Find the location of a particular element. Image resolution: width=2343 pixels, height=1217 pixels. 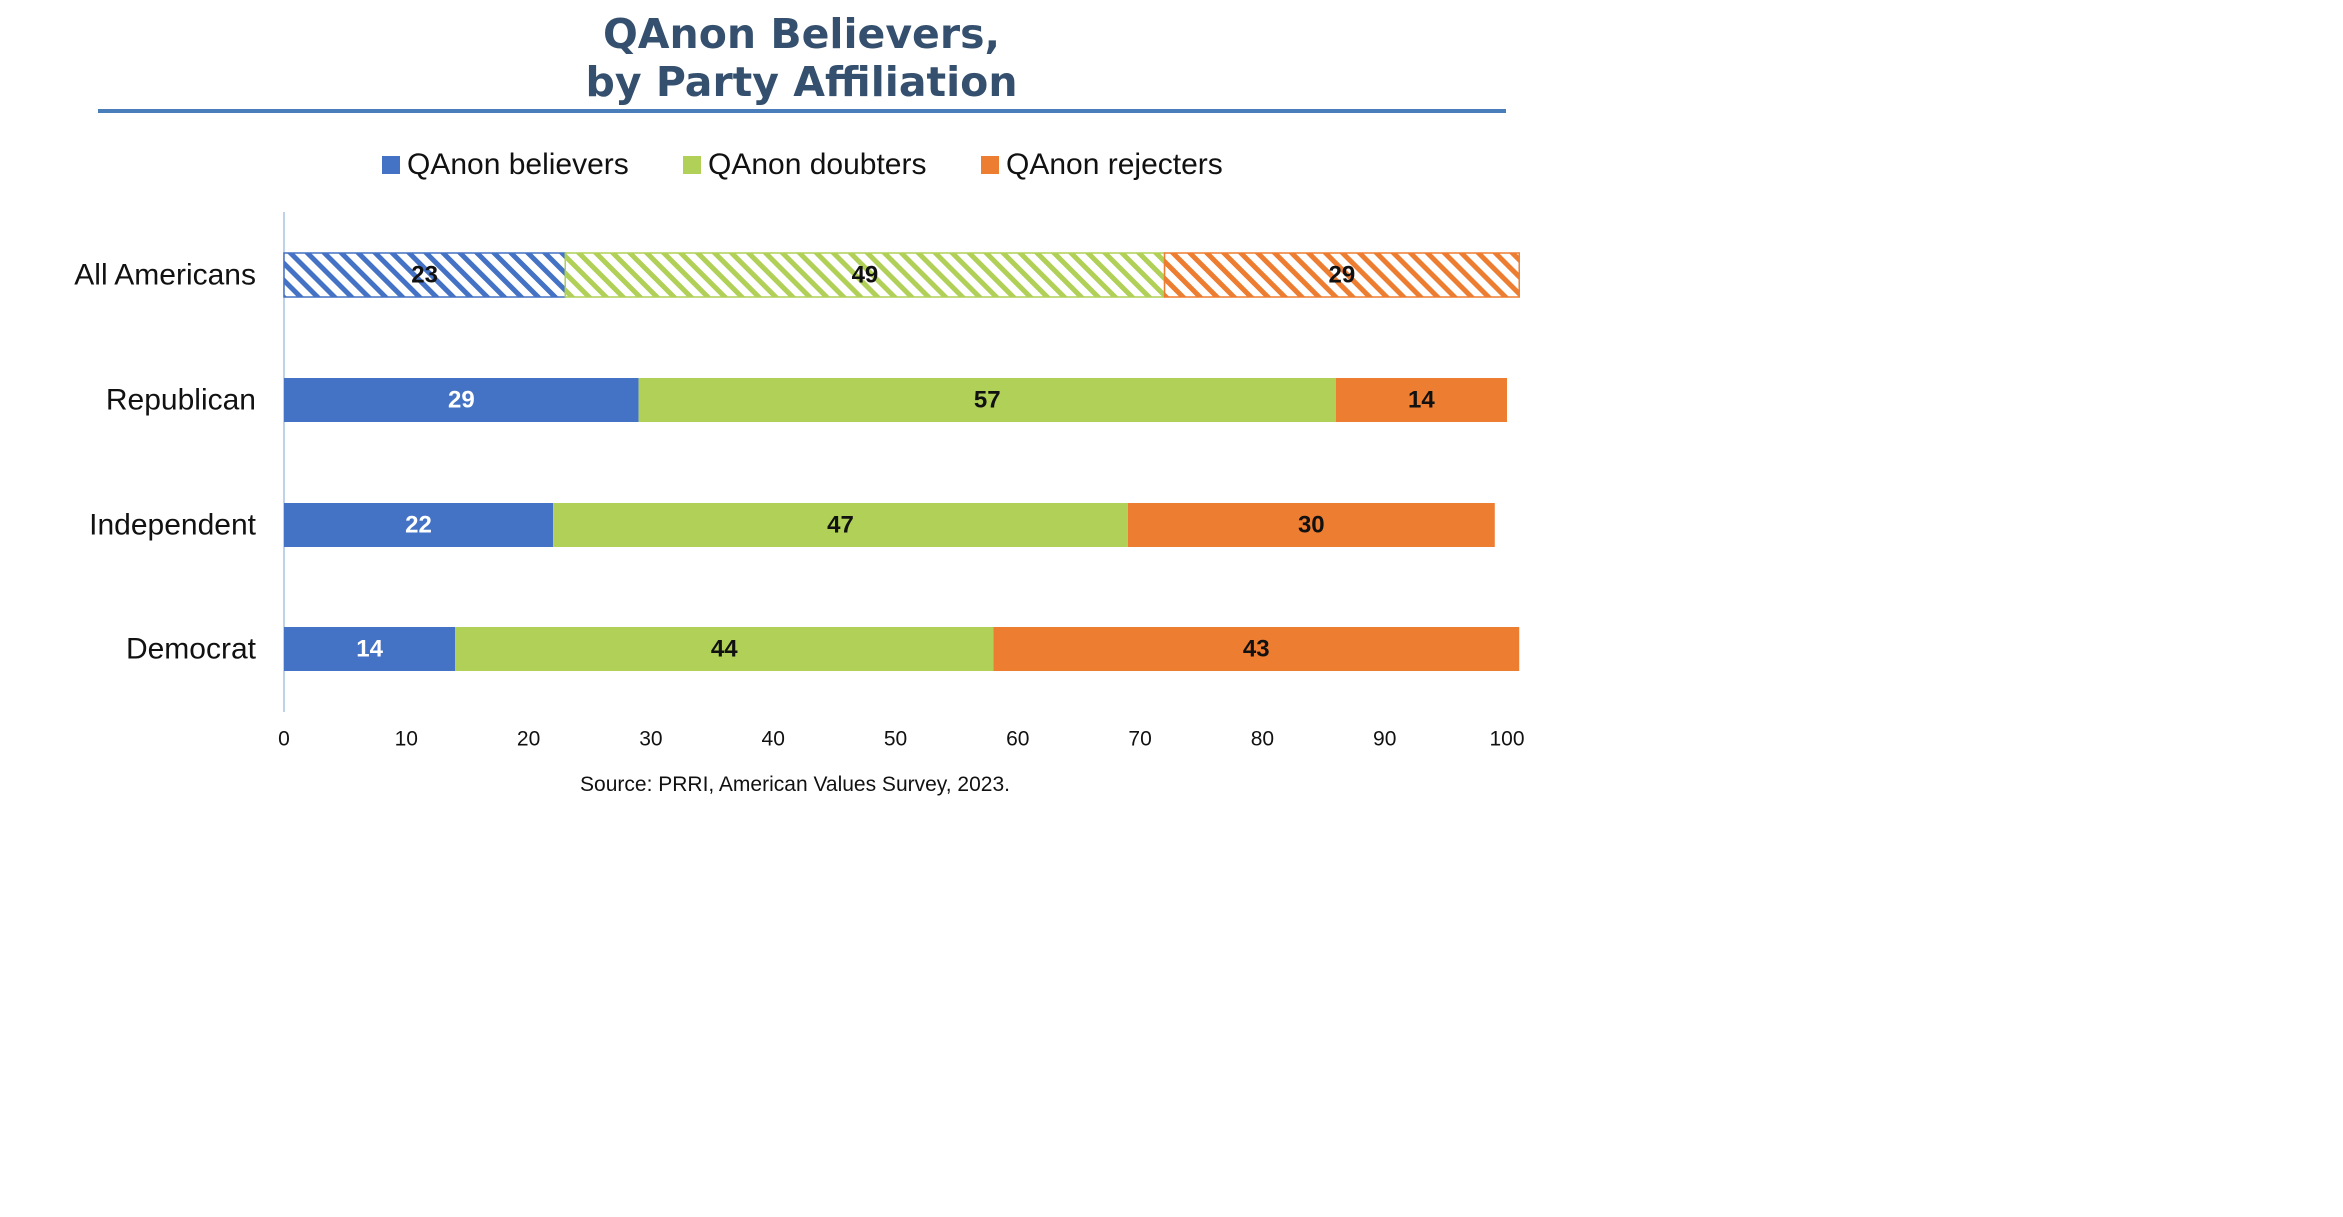

bar-republican-qanon-believers is located at coordinates (461, 400).